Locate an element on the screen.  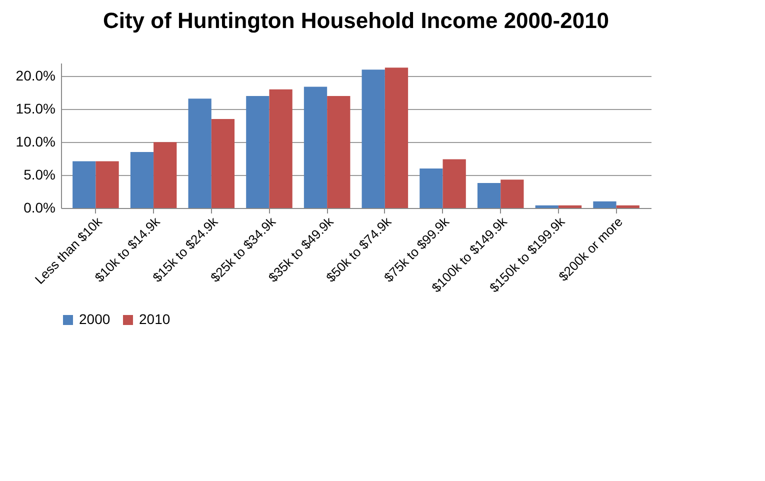
y-tick-label: 5.0% is located at coordinates (40, 174).